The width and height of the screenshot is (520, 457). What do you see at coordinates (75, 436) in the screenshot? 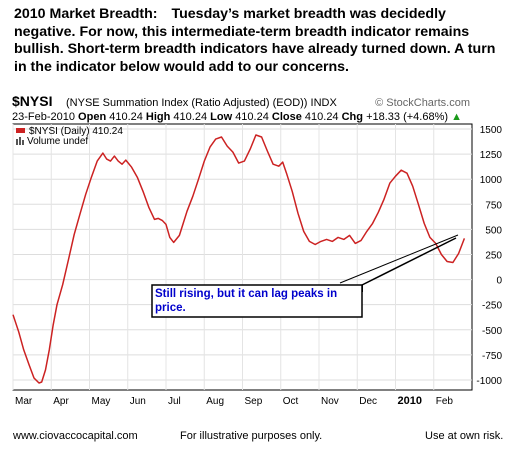
I see `footer-website: www.ciovaccocapital.com` at bounding box center [75, 436].